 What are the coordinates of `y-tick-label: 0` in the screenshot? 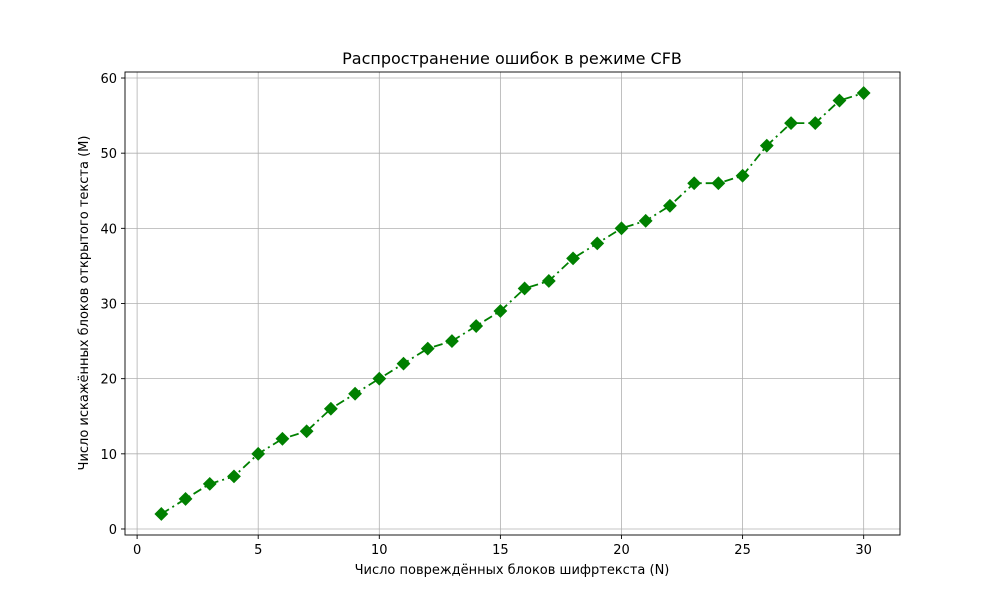 It's located at (113, 530).